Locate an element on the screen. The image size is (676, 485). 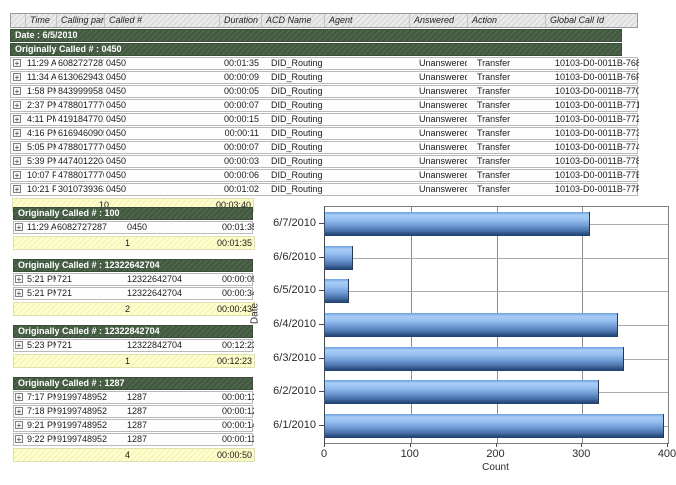
cell-time: 11:29 AM is located at coordinates (41, 63).